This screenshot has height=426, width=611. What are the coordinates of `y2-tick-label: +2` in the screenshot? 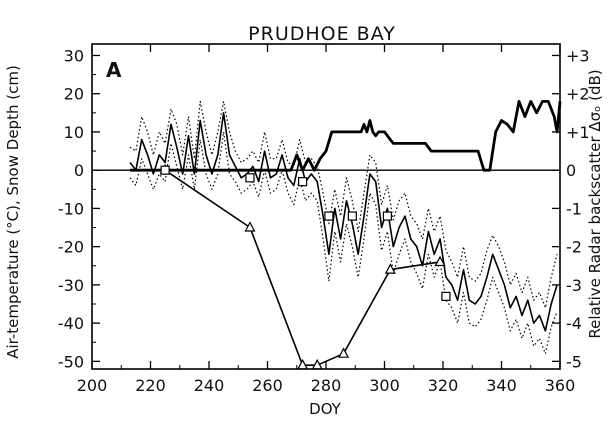 It's located at (578, 94).